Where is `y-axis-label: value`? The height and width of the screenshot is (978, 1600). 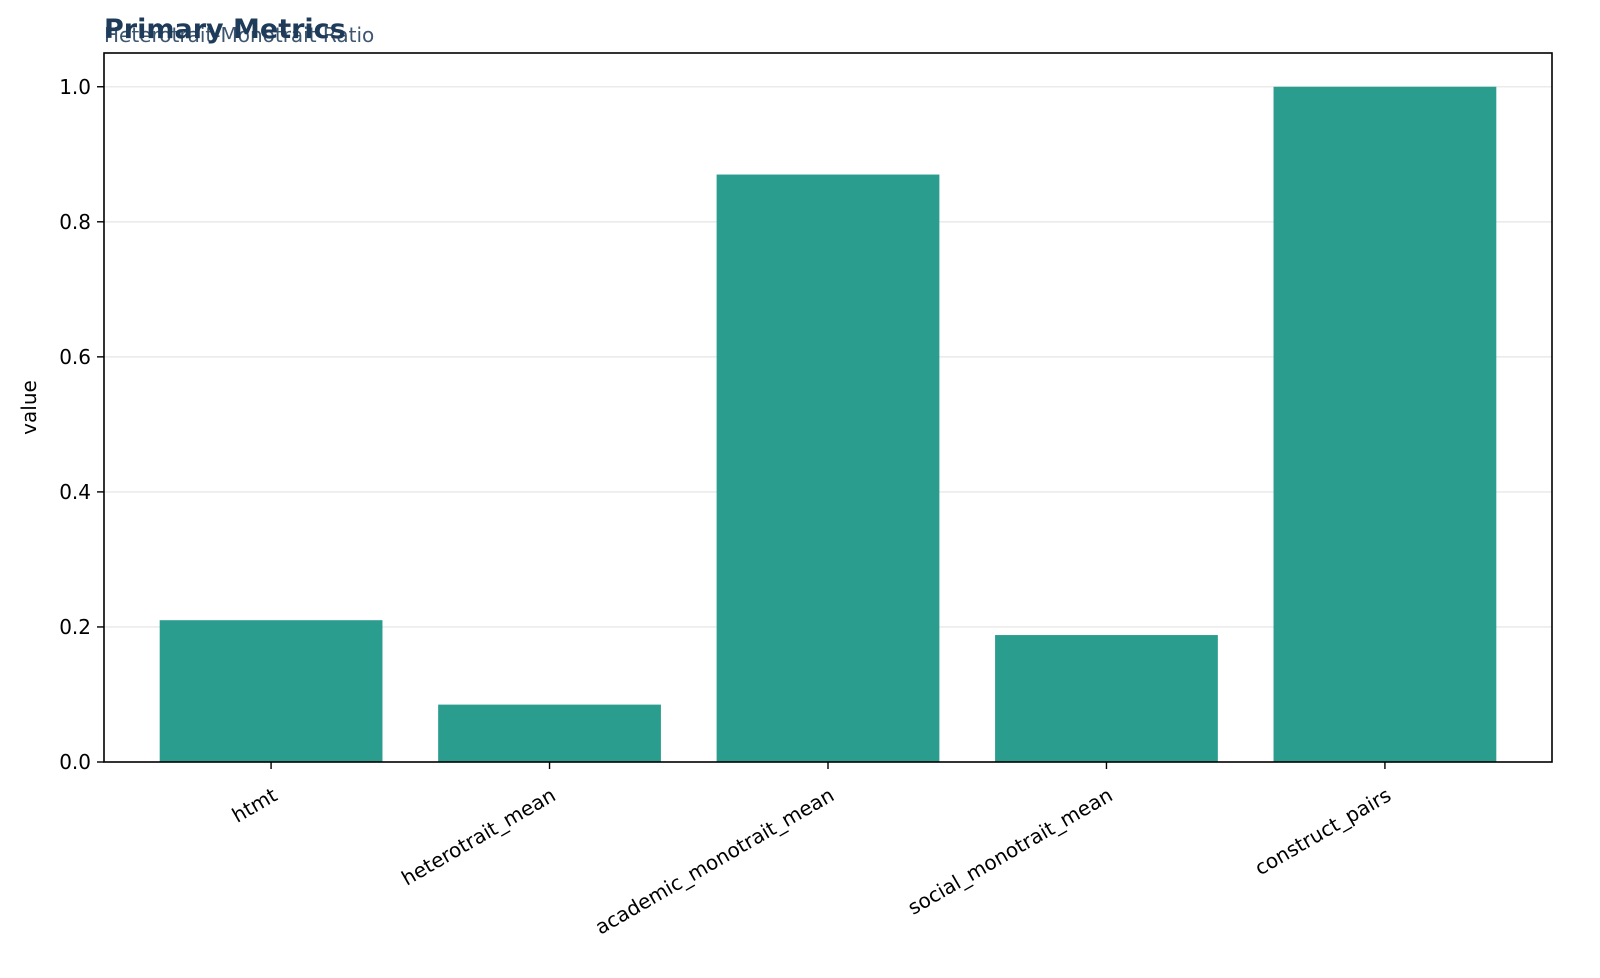 y-axis-label: value is located at coordinates (29, 407).